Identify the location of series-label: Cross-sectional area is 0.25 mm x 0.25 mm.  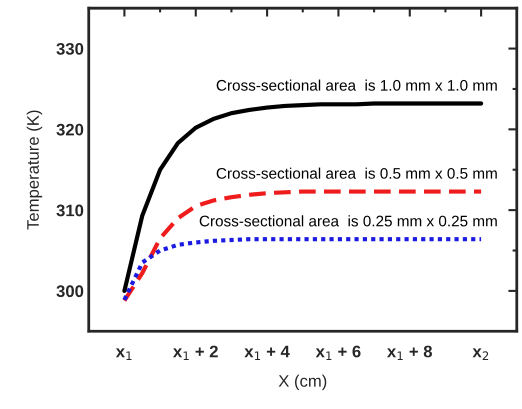
(348, 220).